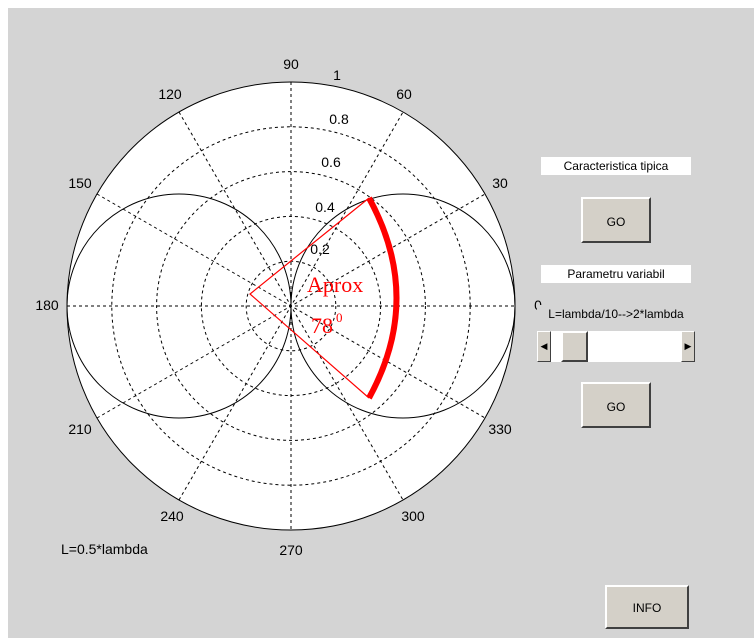 The width and height of the screenshot is (754, 638). I want to click on beamwidth-arc, so click(383, 298).